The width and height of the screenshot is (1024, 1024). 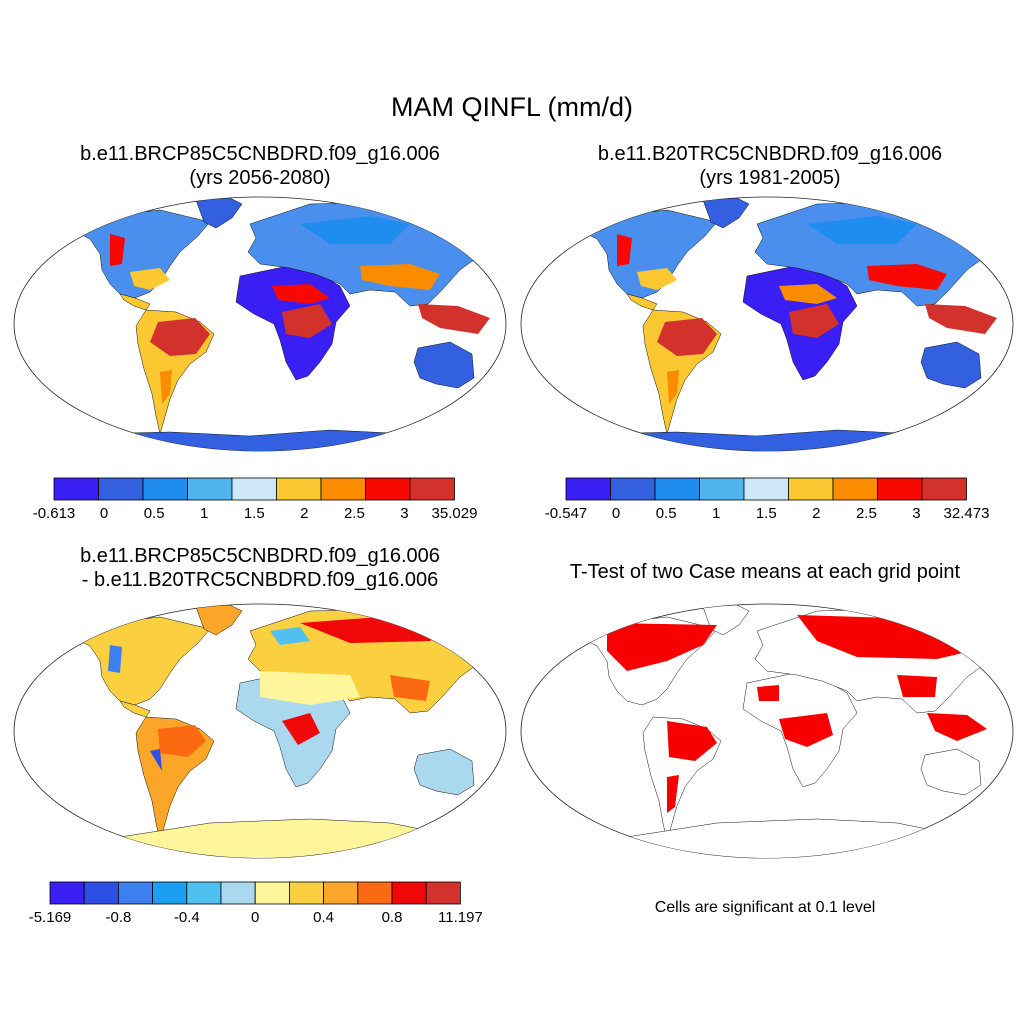 I want to click on colorbar-tick-label: -0.4, so click(x=187, y=917).